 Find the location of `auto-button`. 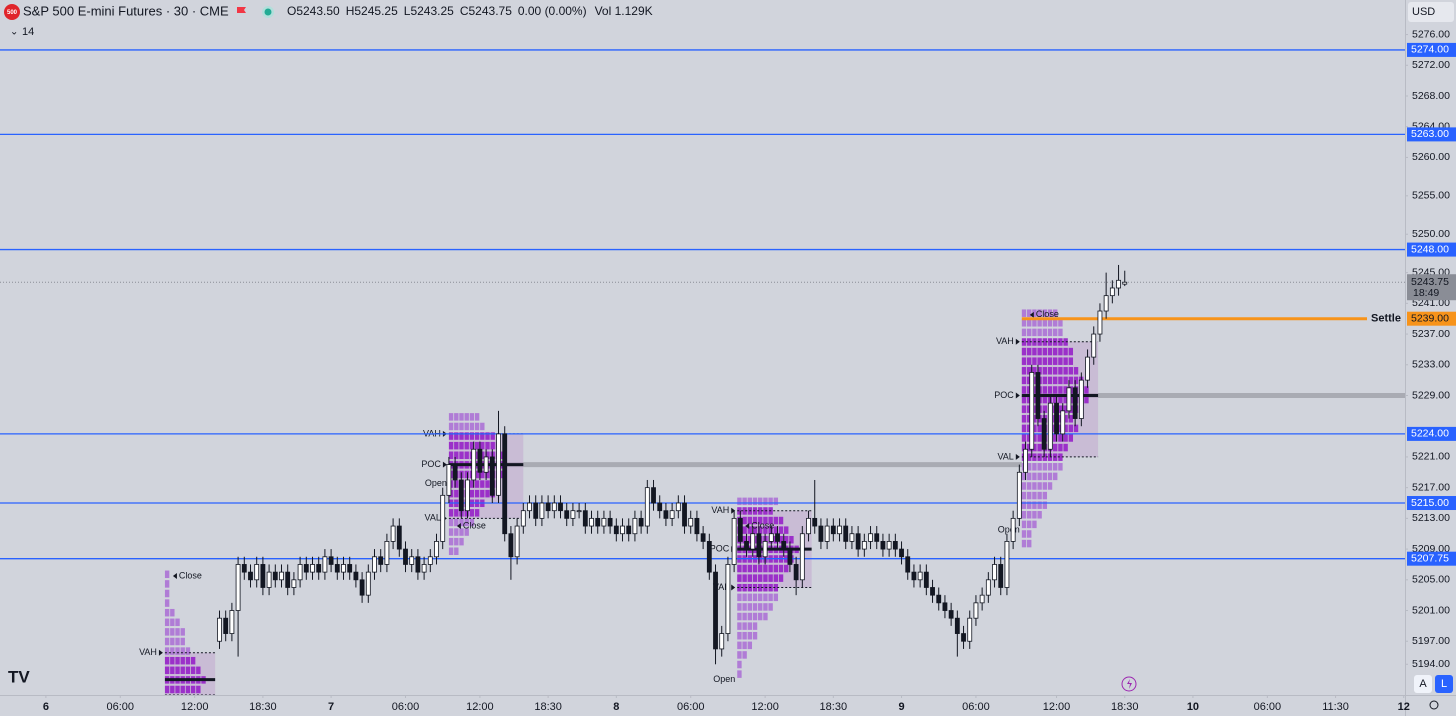

auto-button is located at coordinates (1423, 684).